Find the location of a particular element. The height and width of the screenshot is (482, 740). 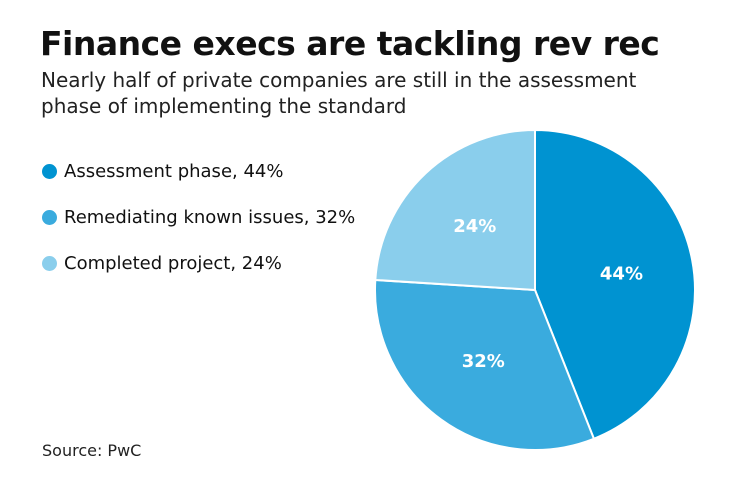

slice-data-label: 32% is located at coordinates (483, 361).